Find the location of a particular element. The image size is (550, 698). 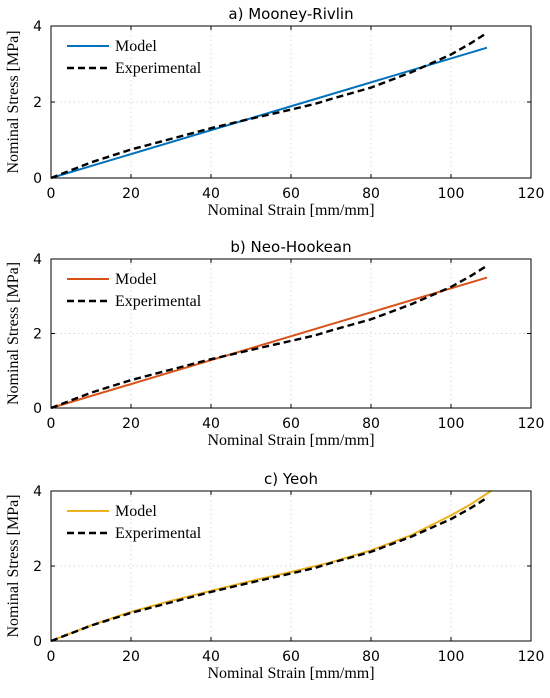

chart-title: b) Neo-Hookean is located at coordinates (290, 247).